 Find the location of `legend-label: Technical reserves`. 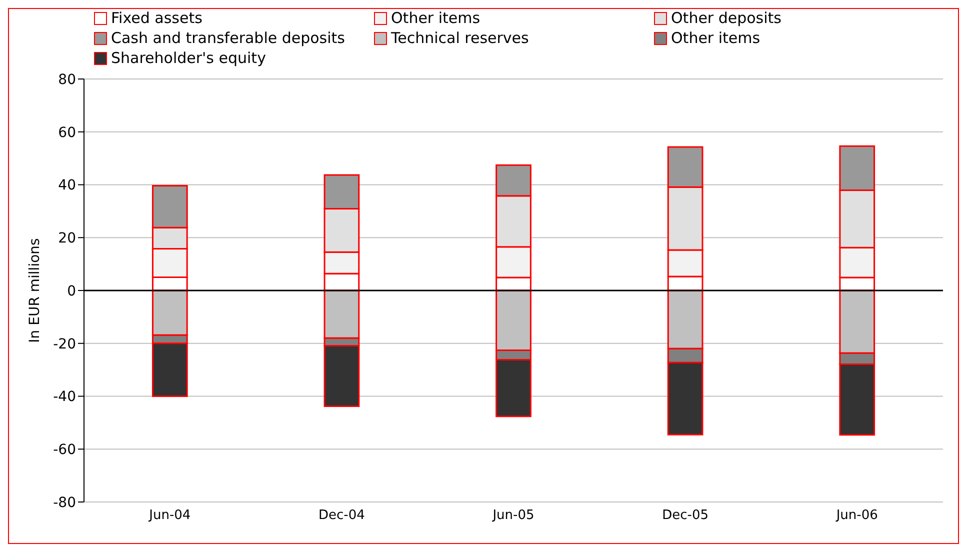

legend-label: Technical reserves is located at coordinates (460, 38).